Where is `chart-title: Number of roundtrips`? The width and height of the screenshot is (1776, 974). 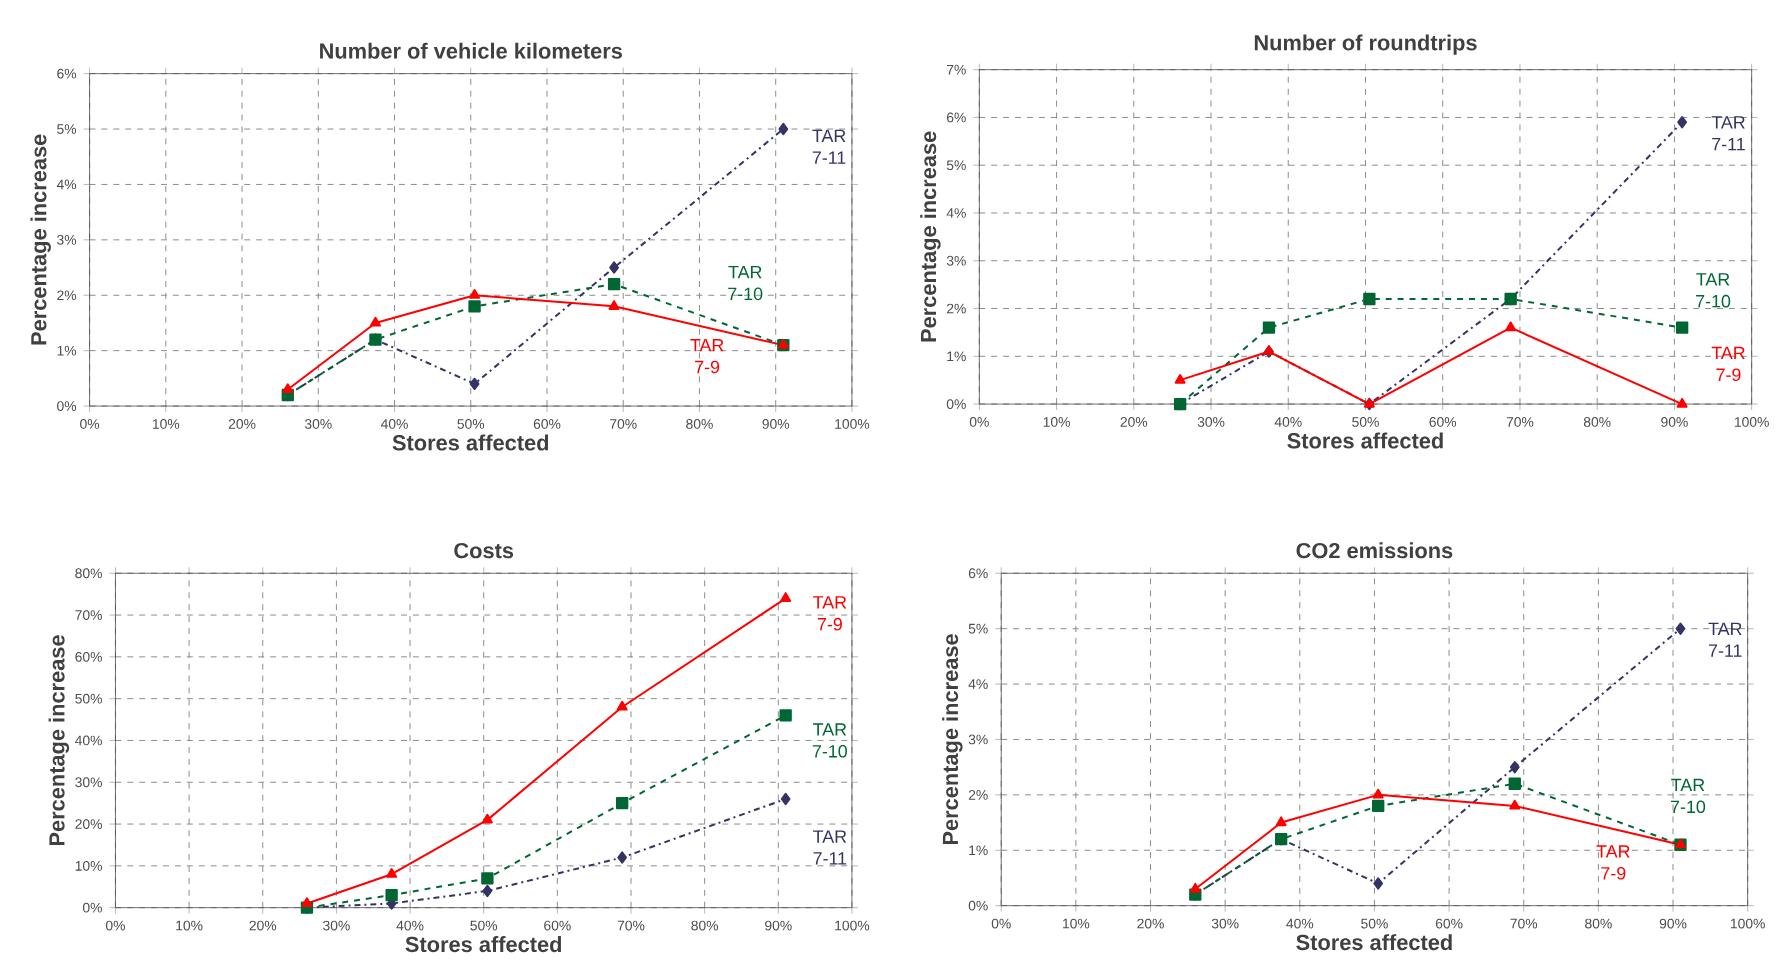
chart-title: Number of roundtrips is located at coordinates (1365, 45).